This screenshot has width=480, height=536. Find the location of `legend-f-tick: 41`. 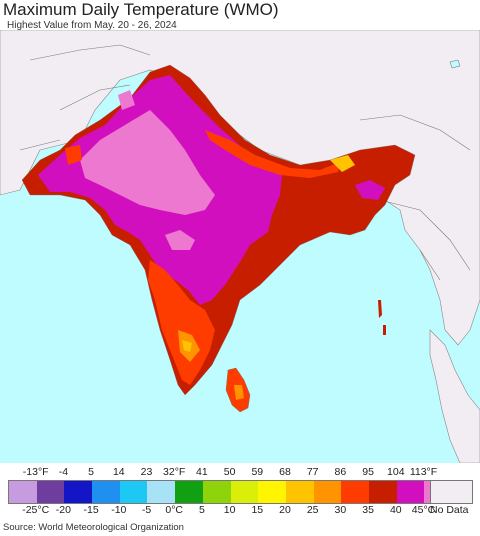

legend-f-tick: 41 is located at coordinates (202, 472).